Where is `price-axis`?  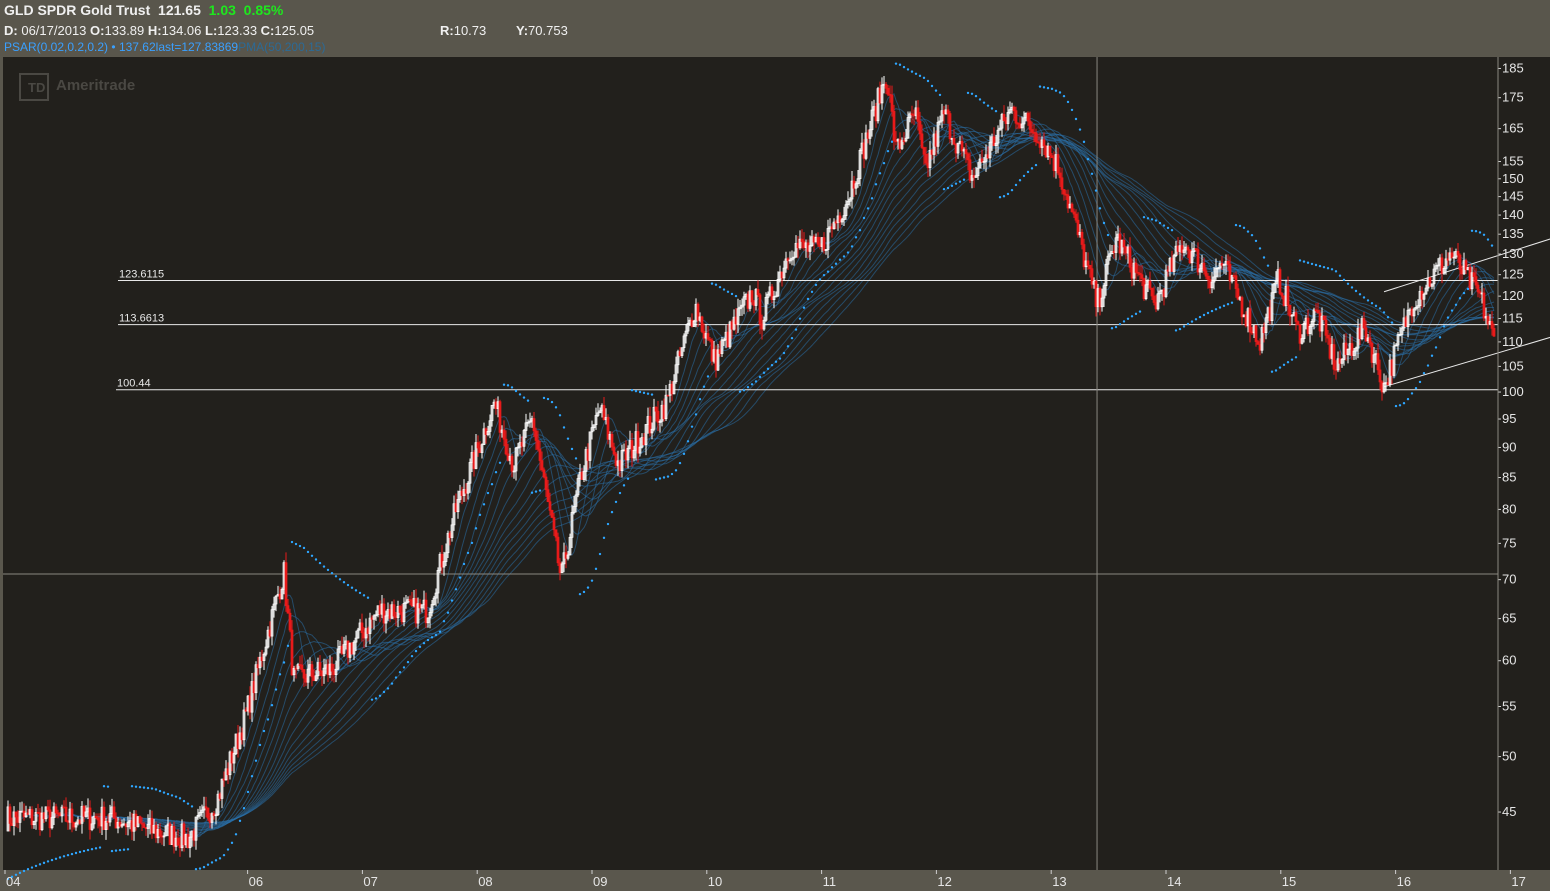
price-axis is located at coordinates (1524, 463).